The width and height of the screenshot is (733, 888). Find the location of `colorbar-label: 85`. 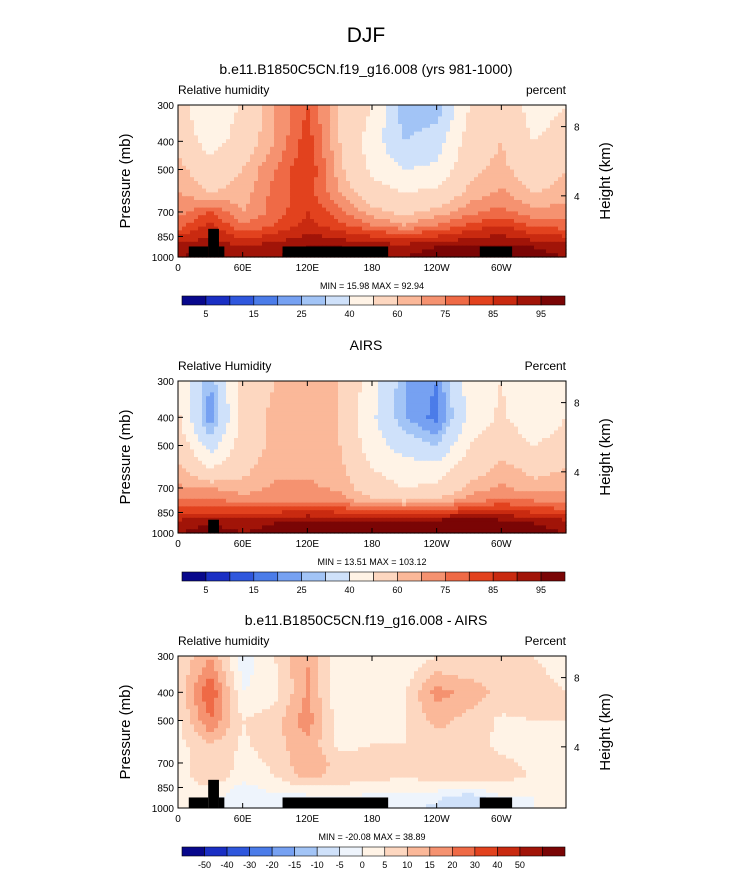

colorbar-label: 85 is located at coordinates (493, 314).